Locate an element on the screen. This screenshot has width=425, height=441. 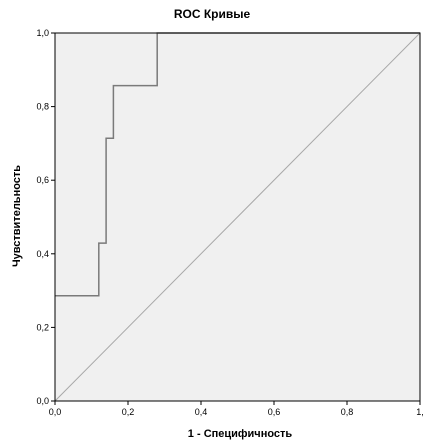
x-axis-ticks: 0,0 0,2 0,4 0,6 0,8 1, is located at coordinates (236, 409).